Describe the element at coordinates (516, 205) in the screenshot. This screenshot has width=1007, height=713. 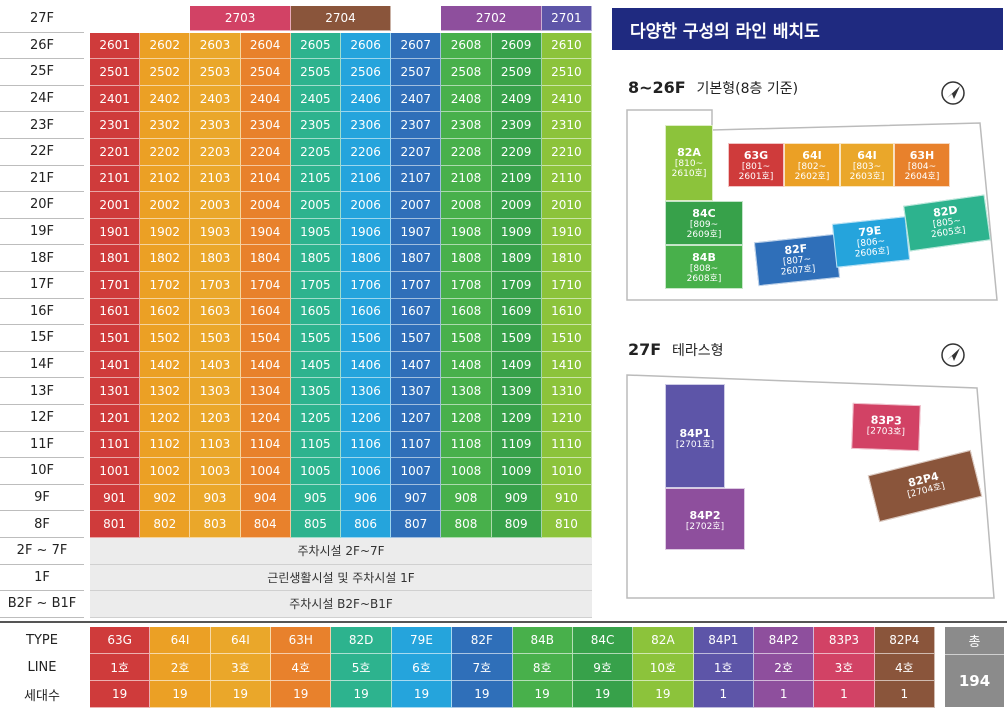
I see `unit-cell: 2009` at that location.